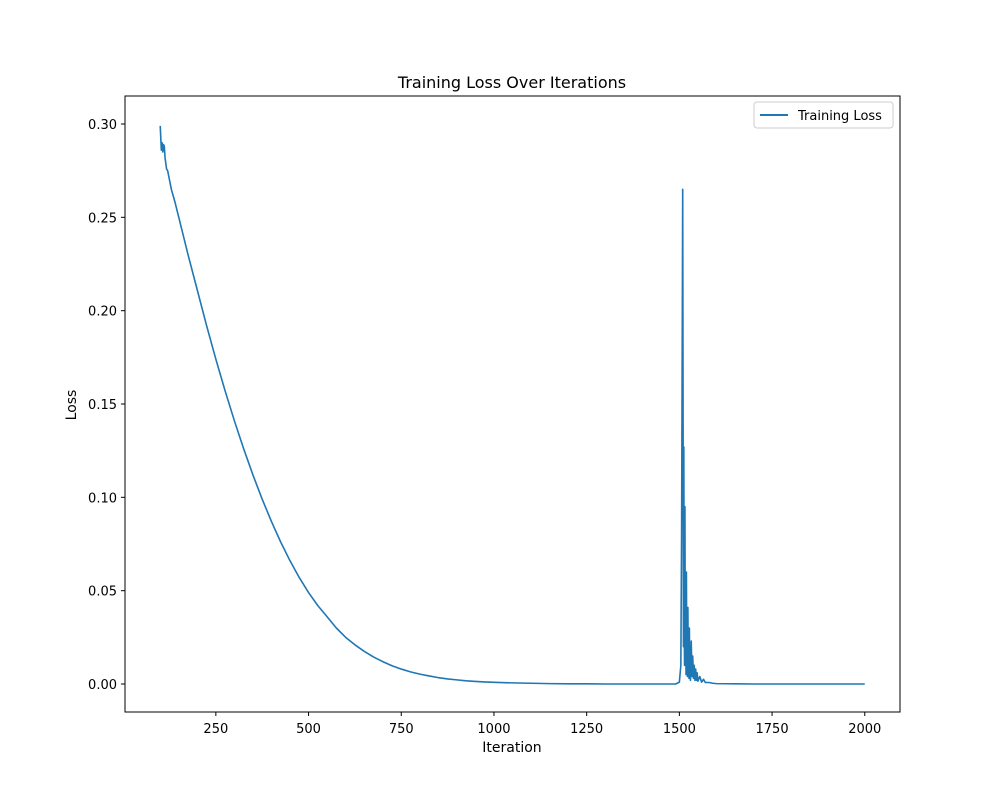 Image resolution: width=1000 pixels, height=800 pixels. Describe the element at coordinates (102, 312) in the screenshot. I see `y-tick-label: 0.20` at that location.